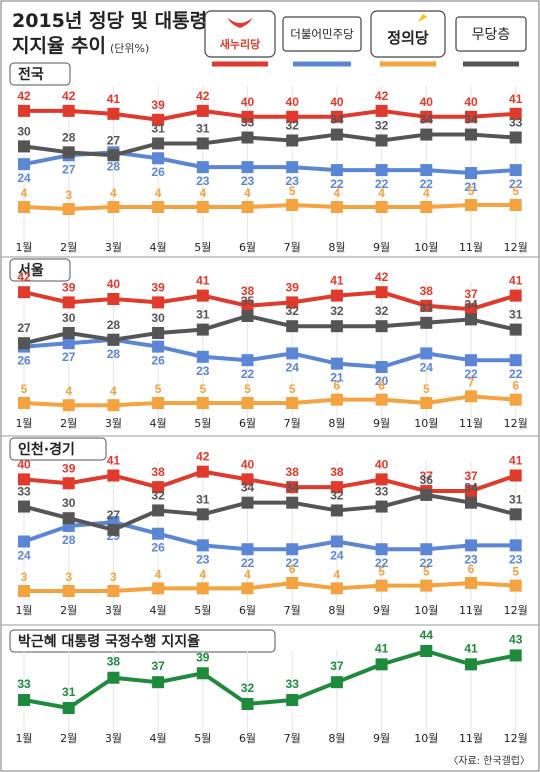 This screenshot has width=540, height=772. What do you see at coordinates (336, 423) in the screenshot?
I see `x-tick-label: 8월` at bounding box center [336, 423].